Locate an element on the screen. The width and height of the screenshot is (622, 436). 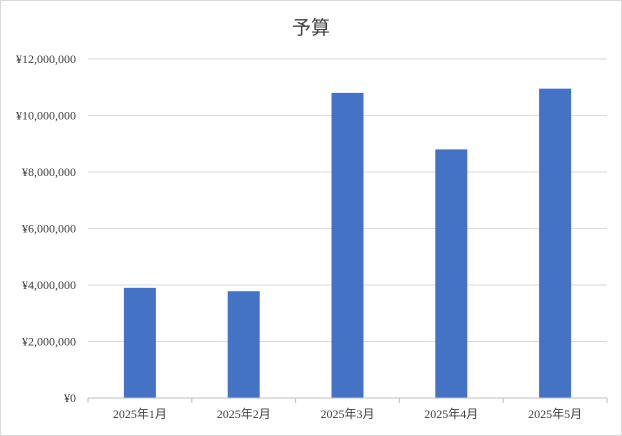
y-tick-label: ¥8,000,000 is located at coordinates (49, 172).